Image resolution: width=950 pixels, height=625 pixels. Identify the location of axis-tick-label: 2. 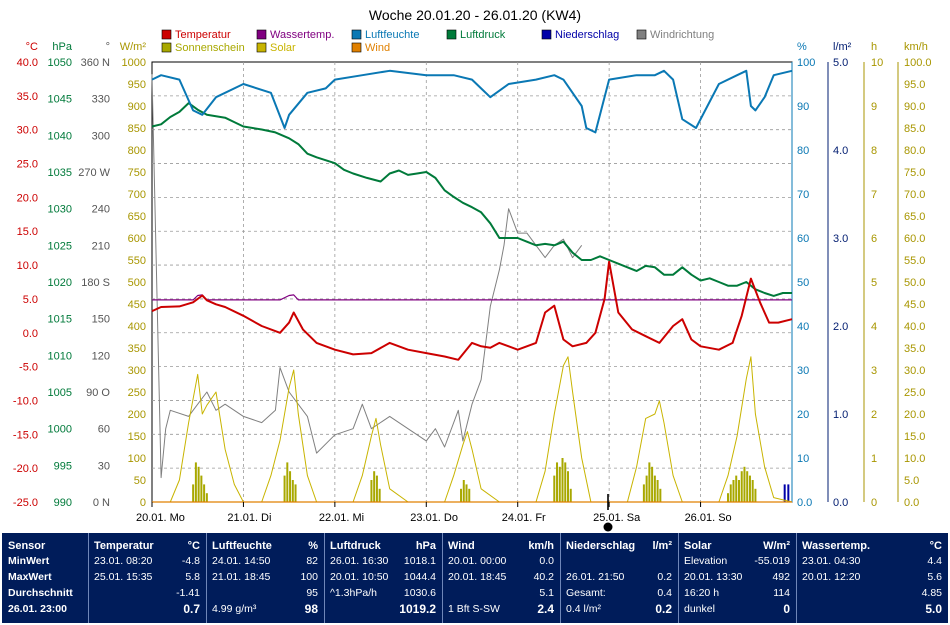
(874, 415).